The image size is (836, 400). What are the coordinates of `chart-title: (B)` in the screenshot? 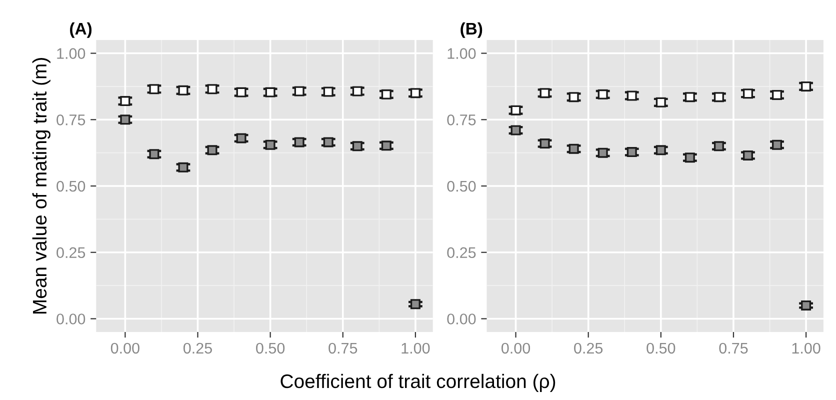 It's located at (471, 30).